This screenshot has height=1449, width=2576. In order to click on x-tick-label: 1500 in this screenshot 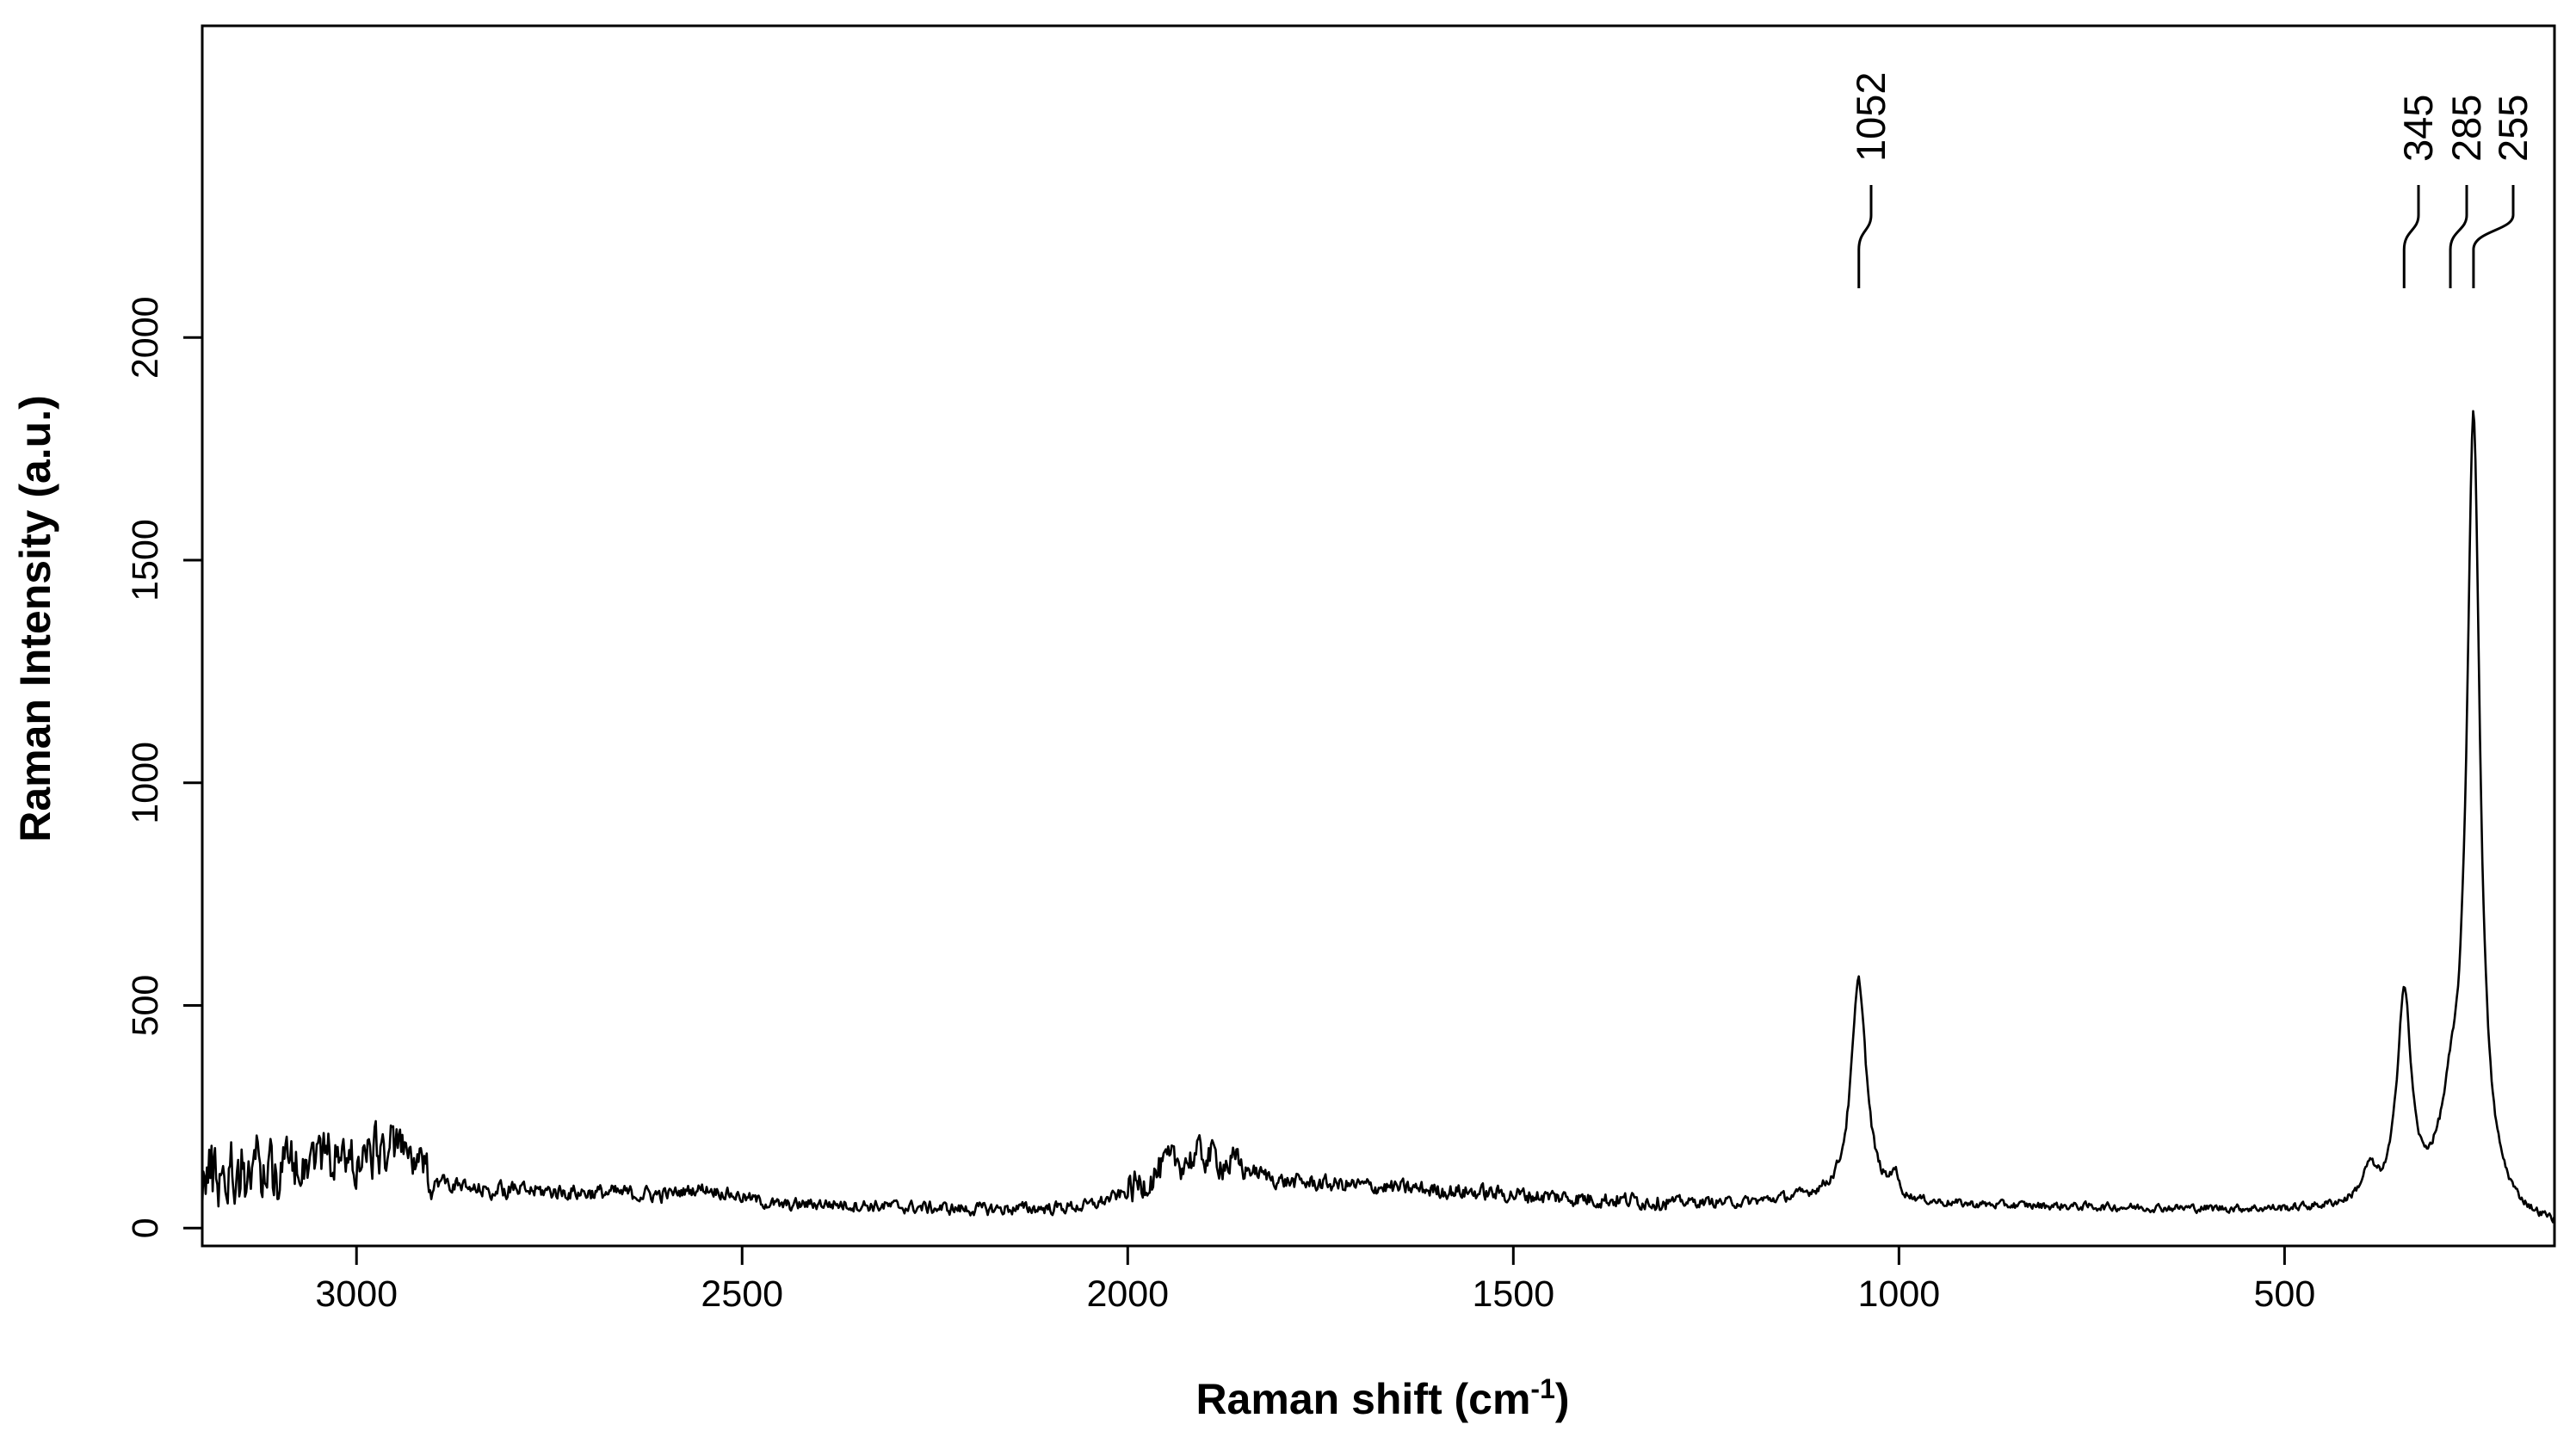, I will do `click(1513, 1294)`.